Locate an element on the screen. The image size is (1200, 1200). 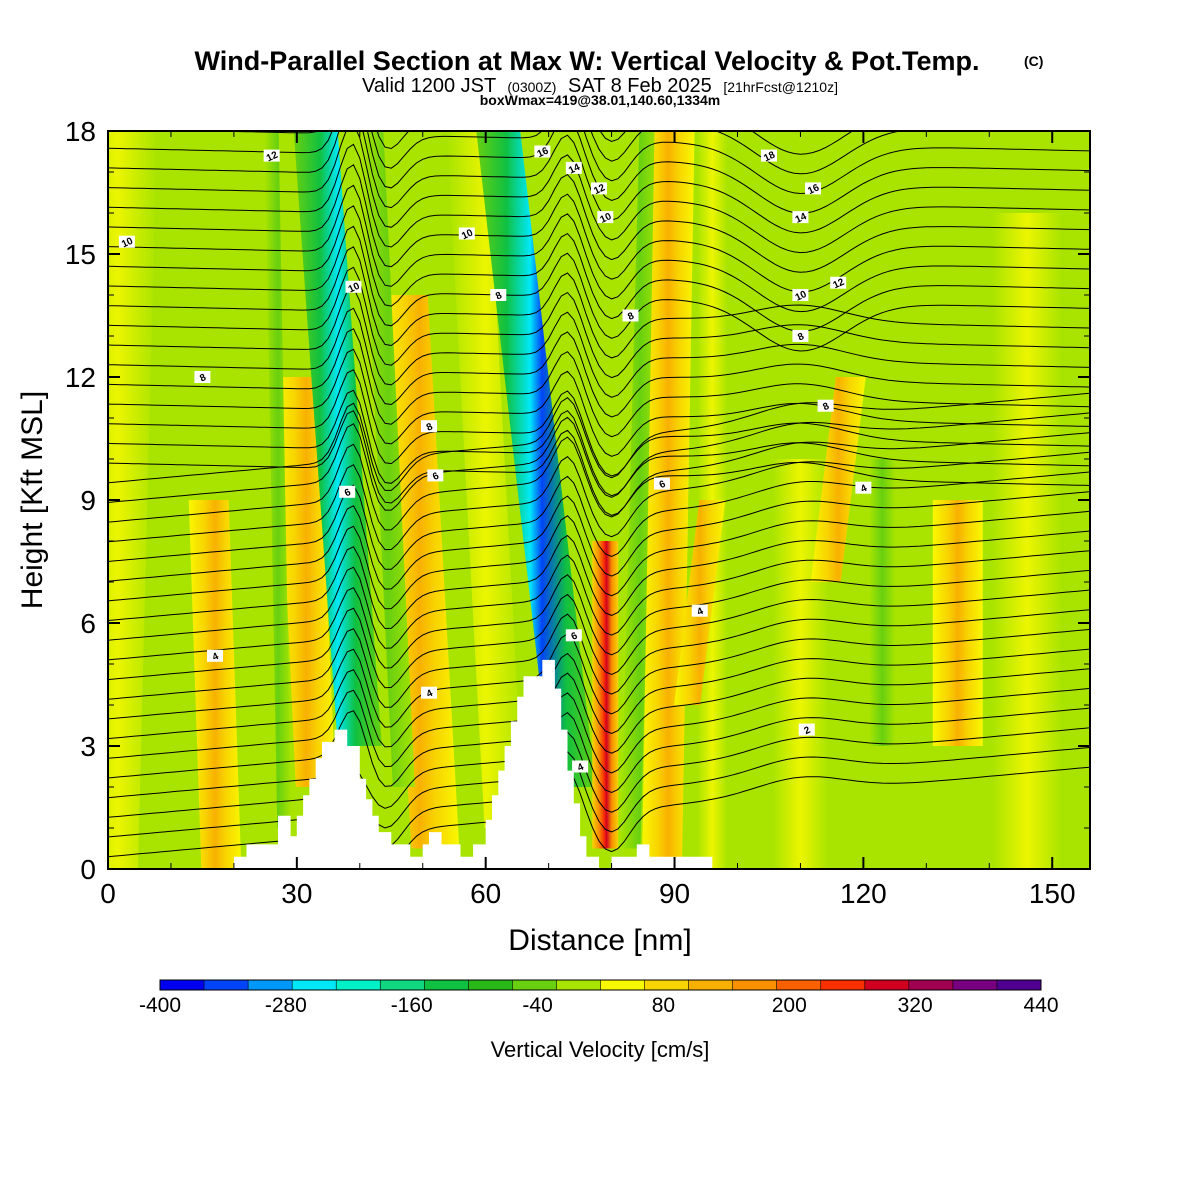
copyright-mark: (C) is located at coordinates (1033, 61).